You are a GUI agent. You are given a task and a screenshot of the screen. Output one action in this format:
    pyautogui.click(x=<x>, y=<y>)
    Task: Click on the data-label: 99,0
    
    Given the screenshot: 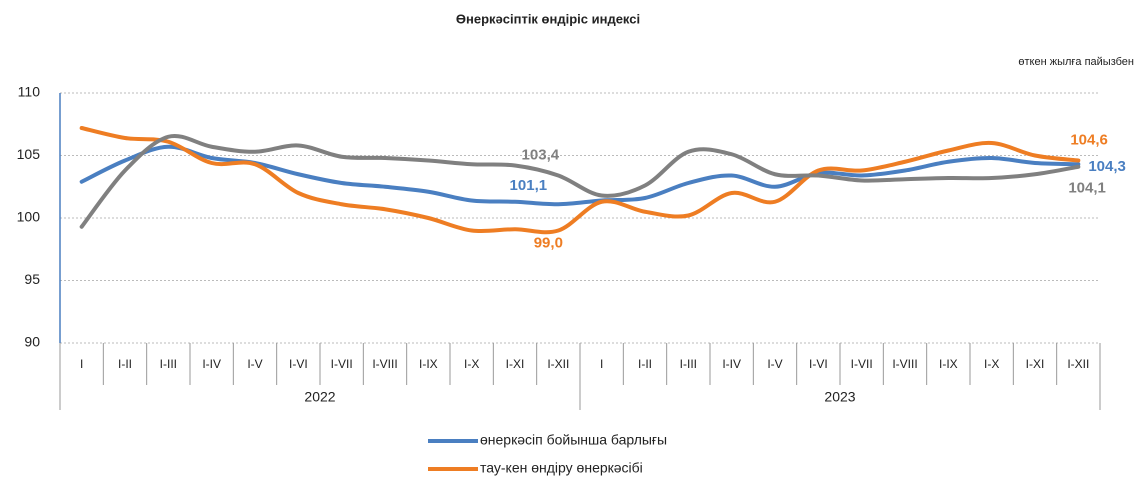 What is the action you would take?
    pyautogui.click(x=548, y=242)
    